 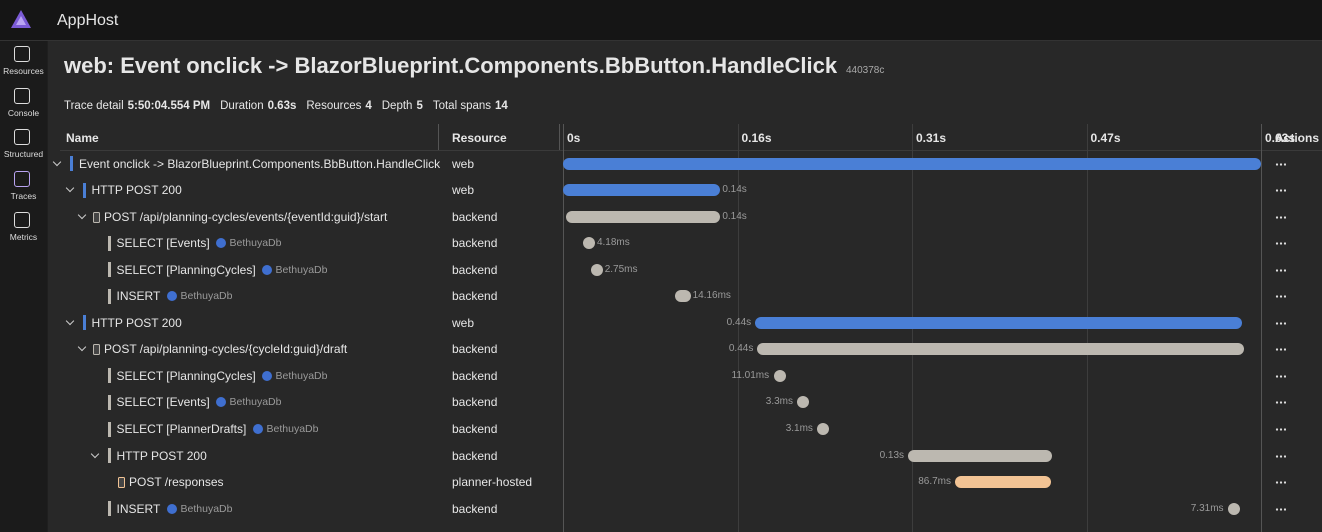 What do you see at coordinates (492, 482) in the screenshot?
I see `resource: planner-hosted` at bounding box center [492, 482].